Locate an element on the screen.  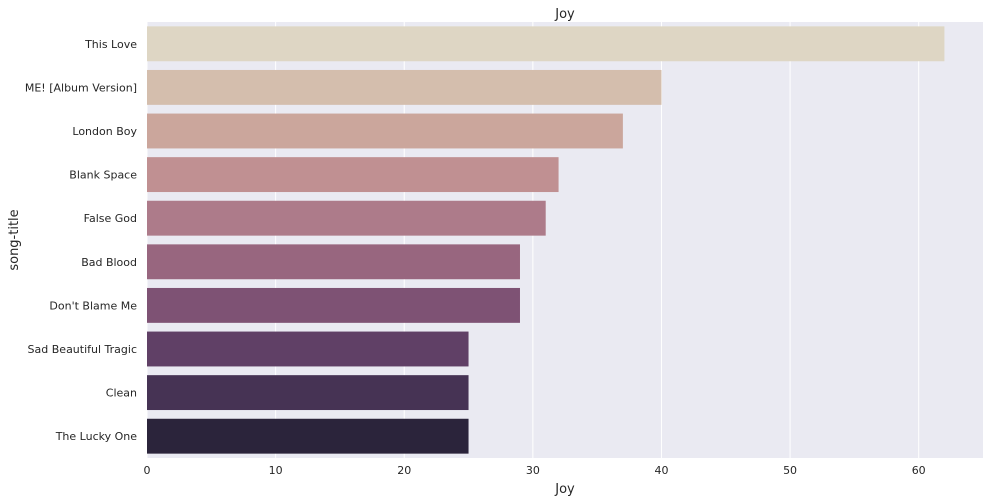
y-tick-label: Bad Blood is located at coordinates (109, 262).